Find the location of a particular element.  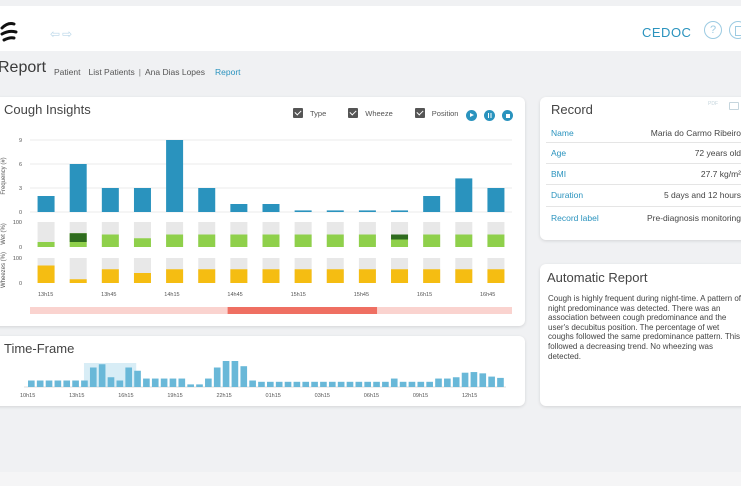

breadcrumb-report: Report is located at coordinates (228, 72).